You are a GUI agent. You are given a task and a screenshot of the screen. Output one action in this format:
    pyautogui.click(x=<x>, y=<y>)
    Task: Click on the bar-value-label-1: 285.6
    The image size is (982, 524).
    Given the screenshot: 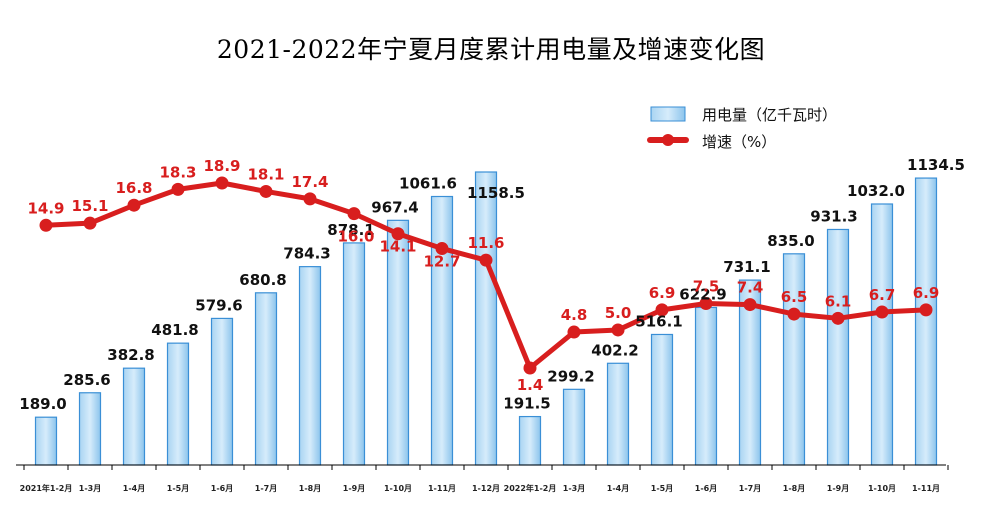 What is the action you would take?
    pyautogui.click(x=86, y=380)
    